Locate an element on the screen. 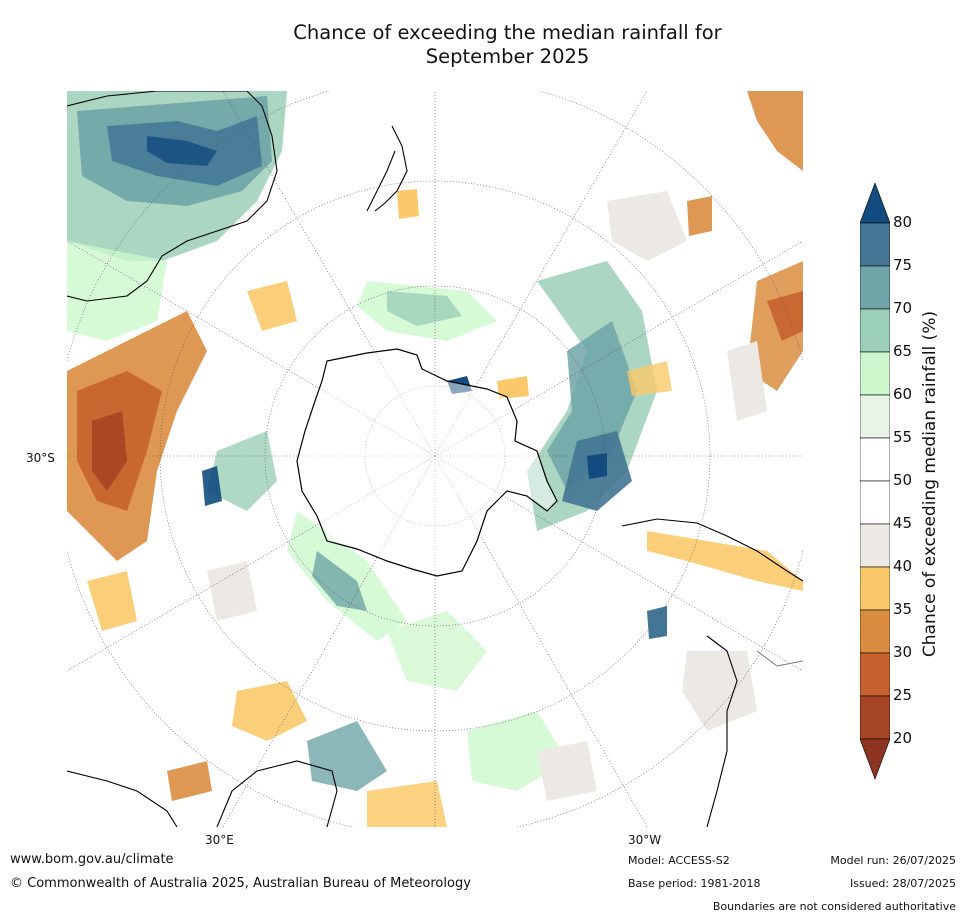 The height and width of the screenshot is (919, 965). footer-issued: Issued: 28/07/2025 is located at coordinates (902, 883).